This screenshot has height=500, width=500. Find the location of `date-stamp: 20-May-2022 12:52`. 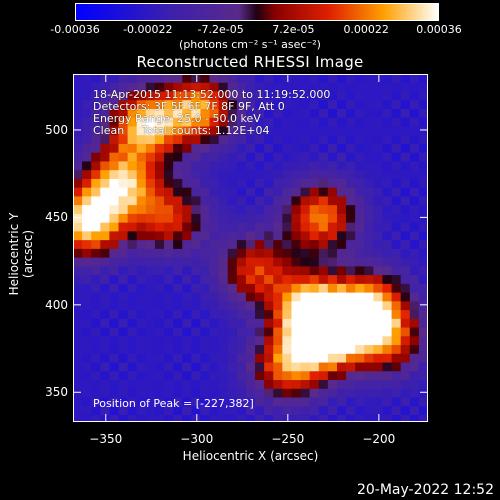

date-stamp: 20-May-2022 12:52 is located at coordinates (425, 490).